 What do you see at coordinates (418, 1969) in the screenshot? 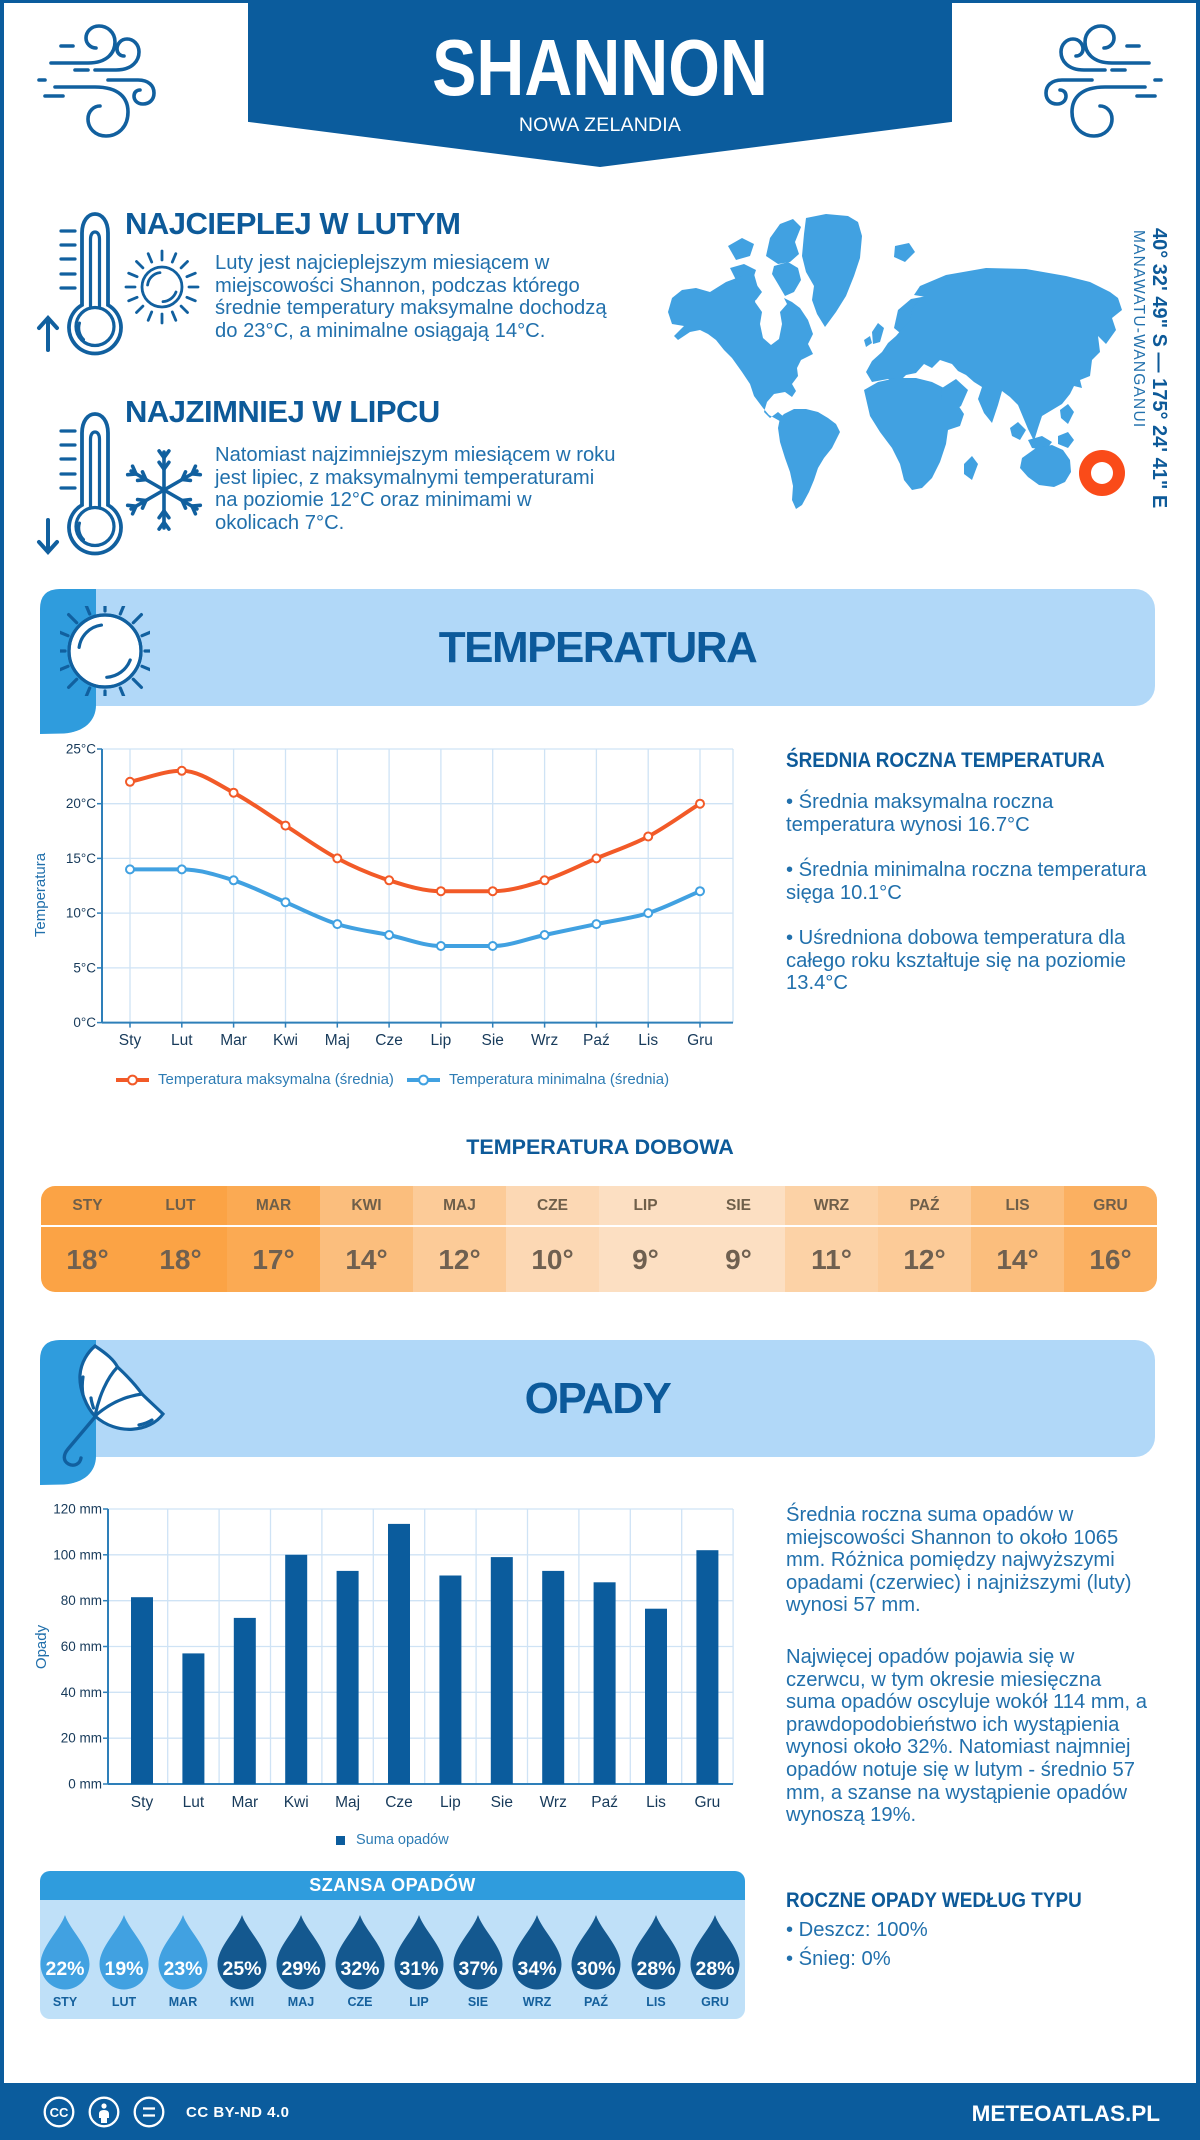
I see `svg-text: 31%` at bounding box center [418, 1969].